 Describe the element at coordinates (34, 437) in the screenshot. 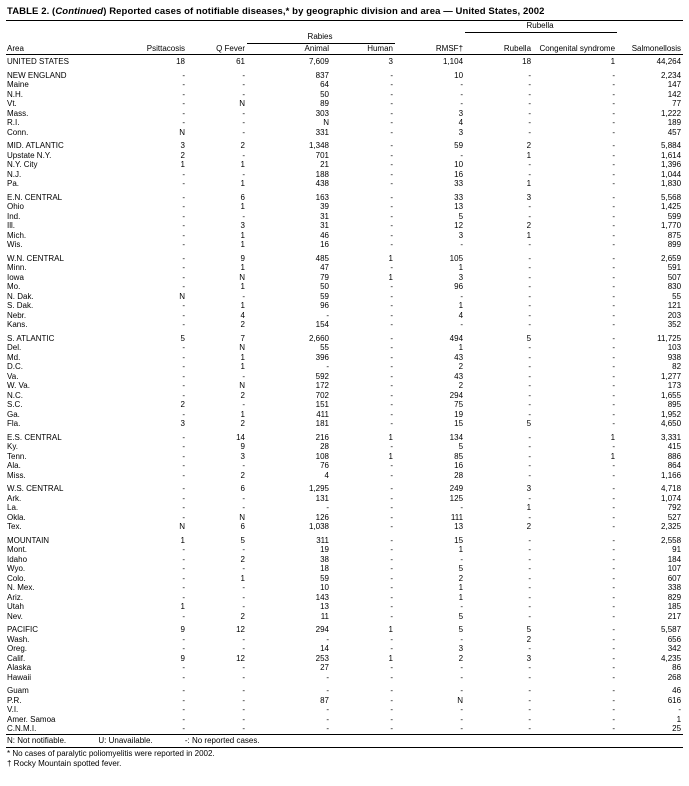

I see `area-cell: E.S. CENTRAL` at that location.